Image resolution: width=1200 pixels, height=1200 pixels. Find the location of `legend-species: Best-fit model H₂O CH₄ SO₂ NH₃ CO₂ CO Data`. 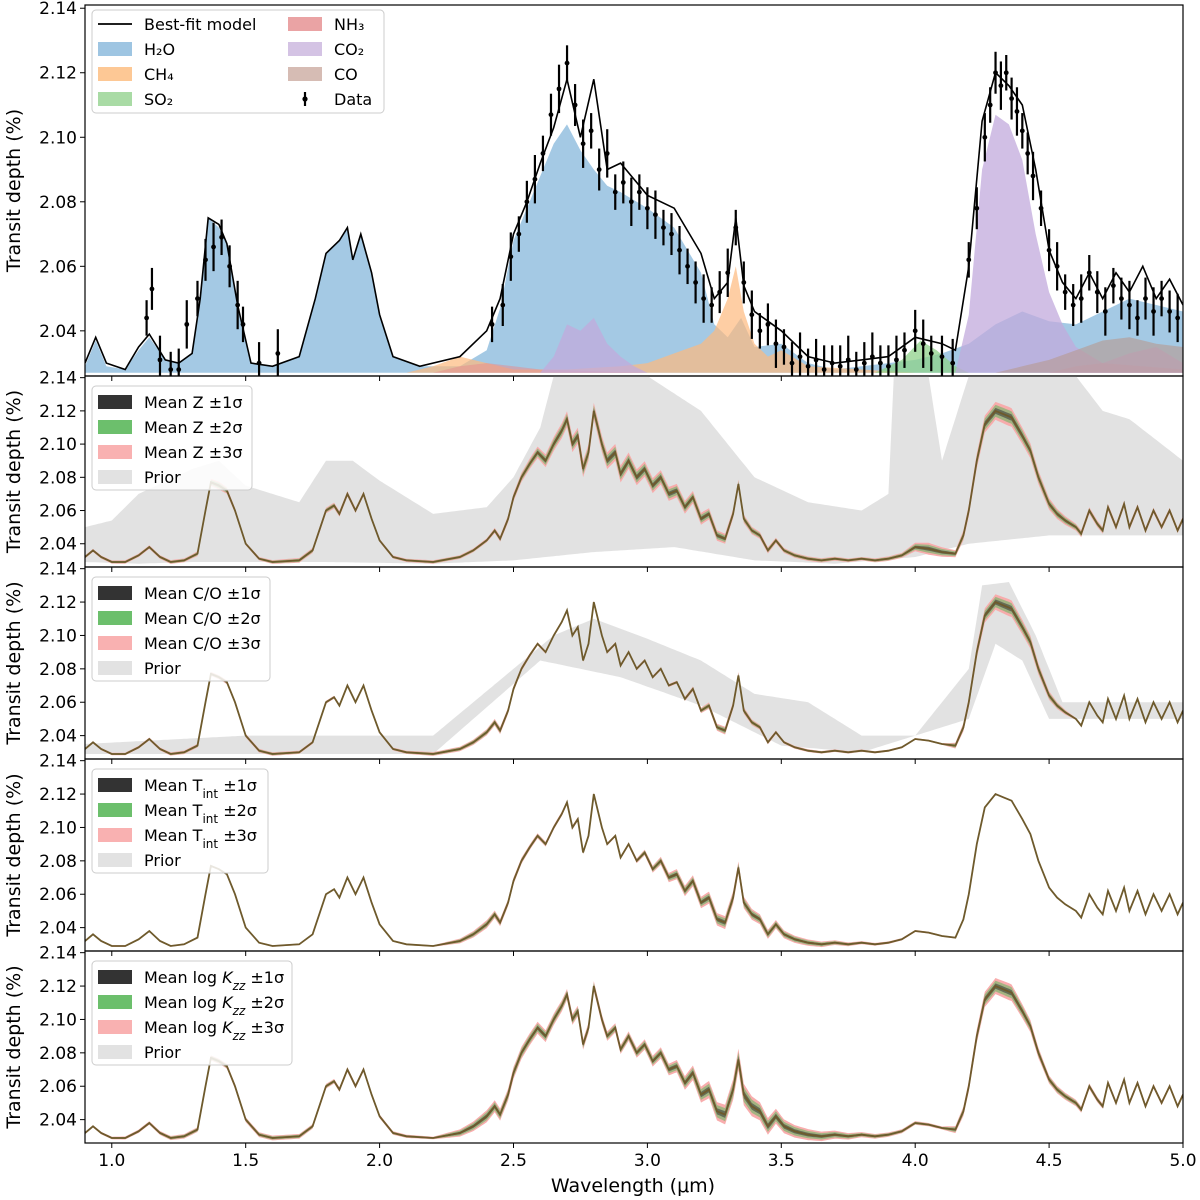

legend-species: Best-fit model H₂O CH₄ SO₂ NH₃ CO₂ CO Data is located at coordinates (238, 61).